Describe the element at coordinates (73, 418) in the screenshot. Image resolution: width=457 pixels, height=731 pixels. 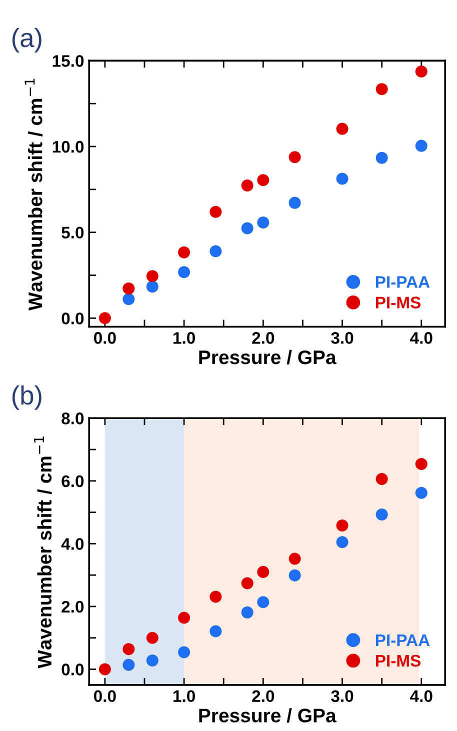
I see `y-tick-label: 8.0` at that location.